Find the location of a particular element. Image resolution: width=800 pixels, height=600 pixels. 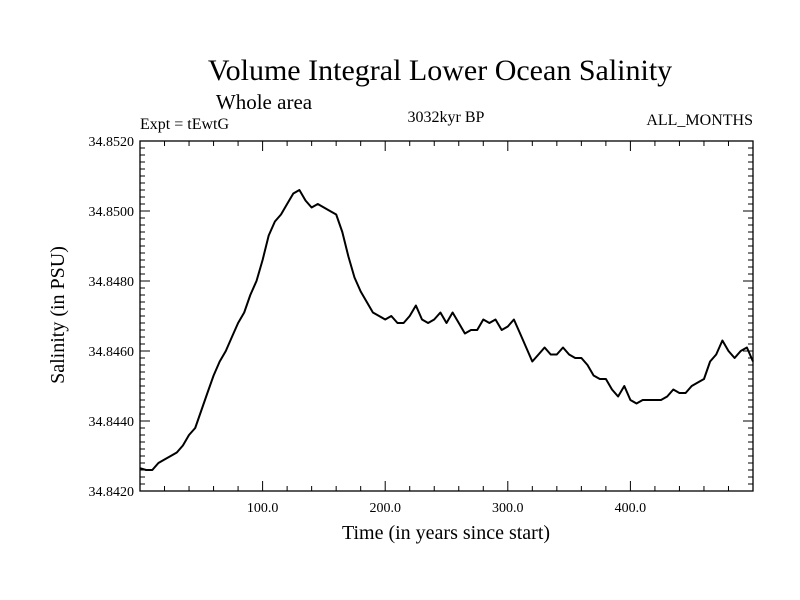

annotation-center: 3032kyr BP is located at coordinates (446, 117).